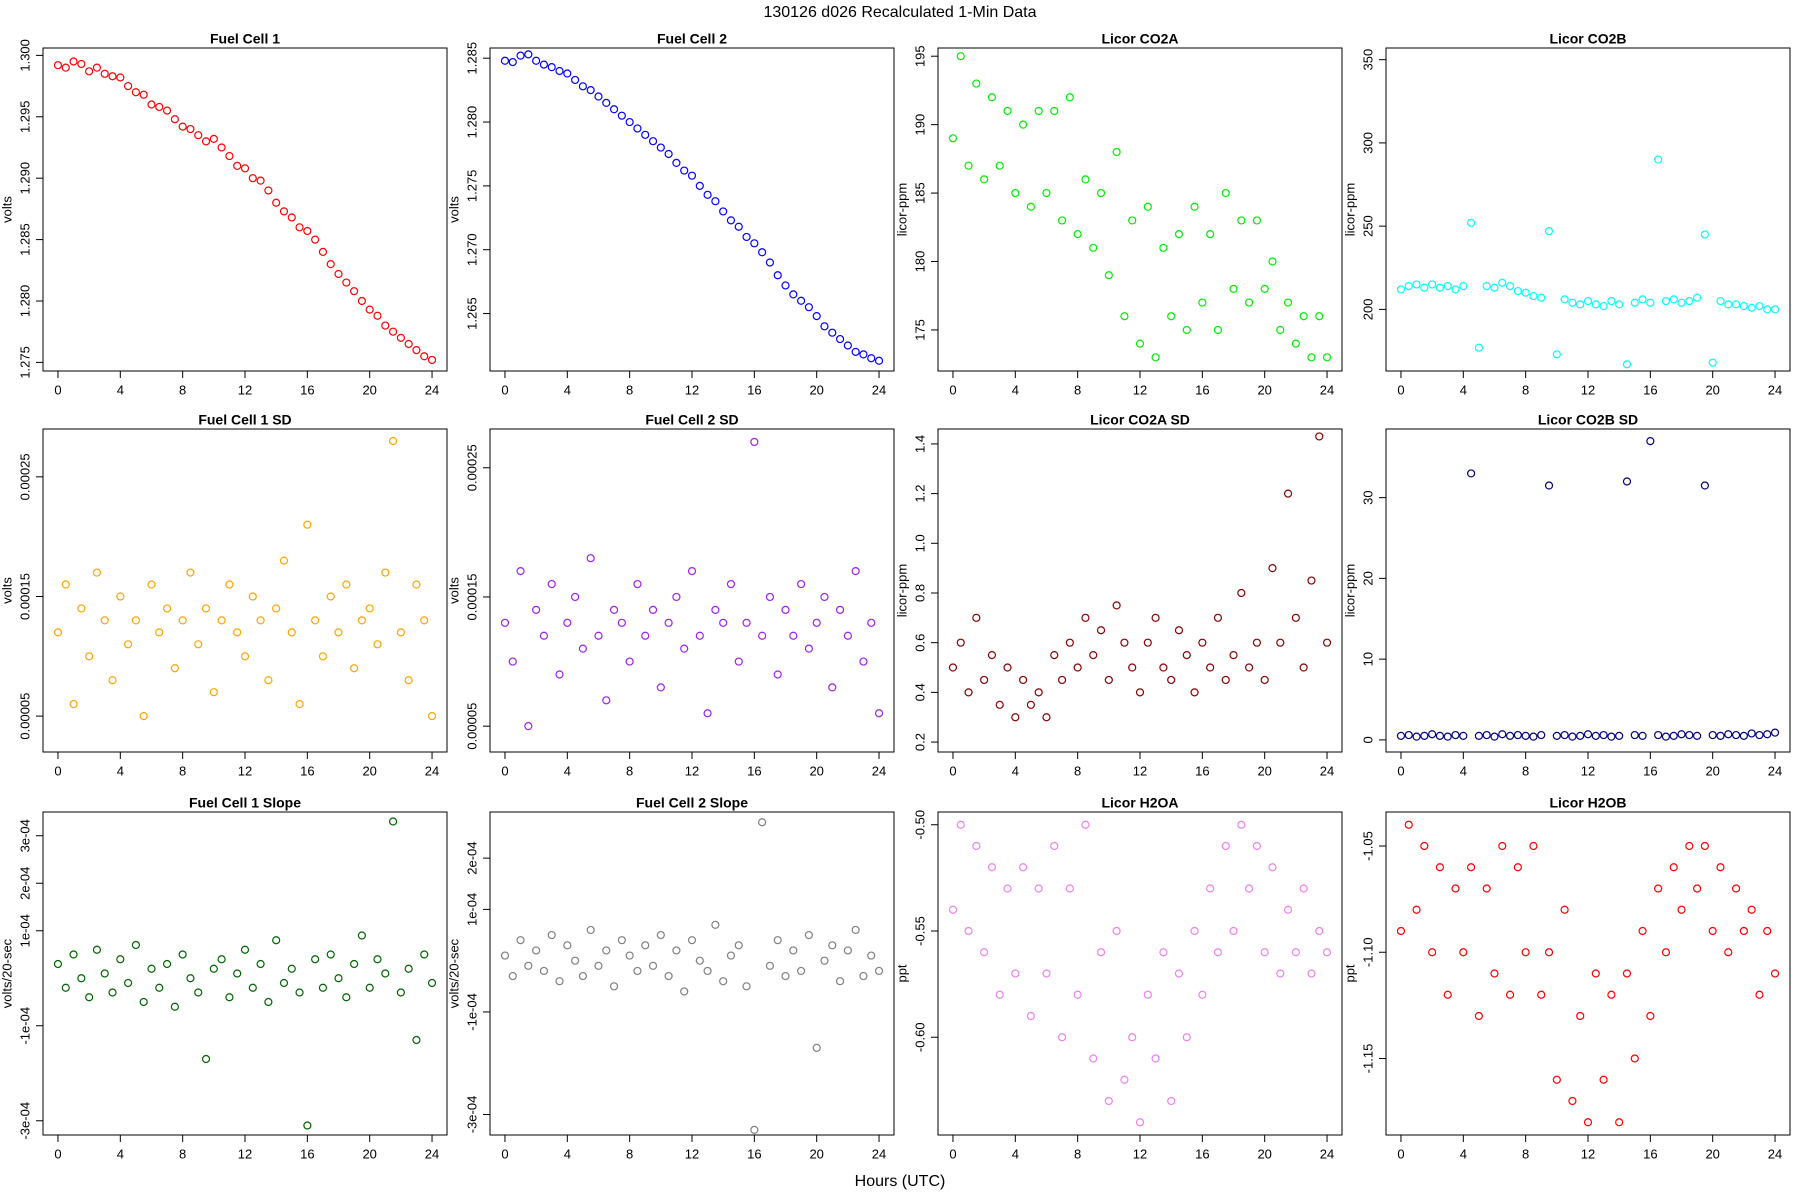 The height and width of the screenshot is (1200, 1800). What do you see at coordinates (471, 858) in the screenshot?
I see `y-tick-label: 2e-04` at bounding box center [471, 858].